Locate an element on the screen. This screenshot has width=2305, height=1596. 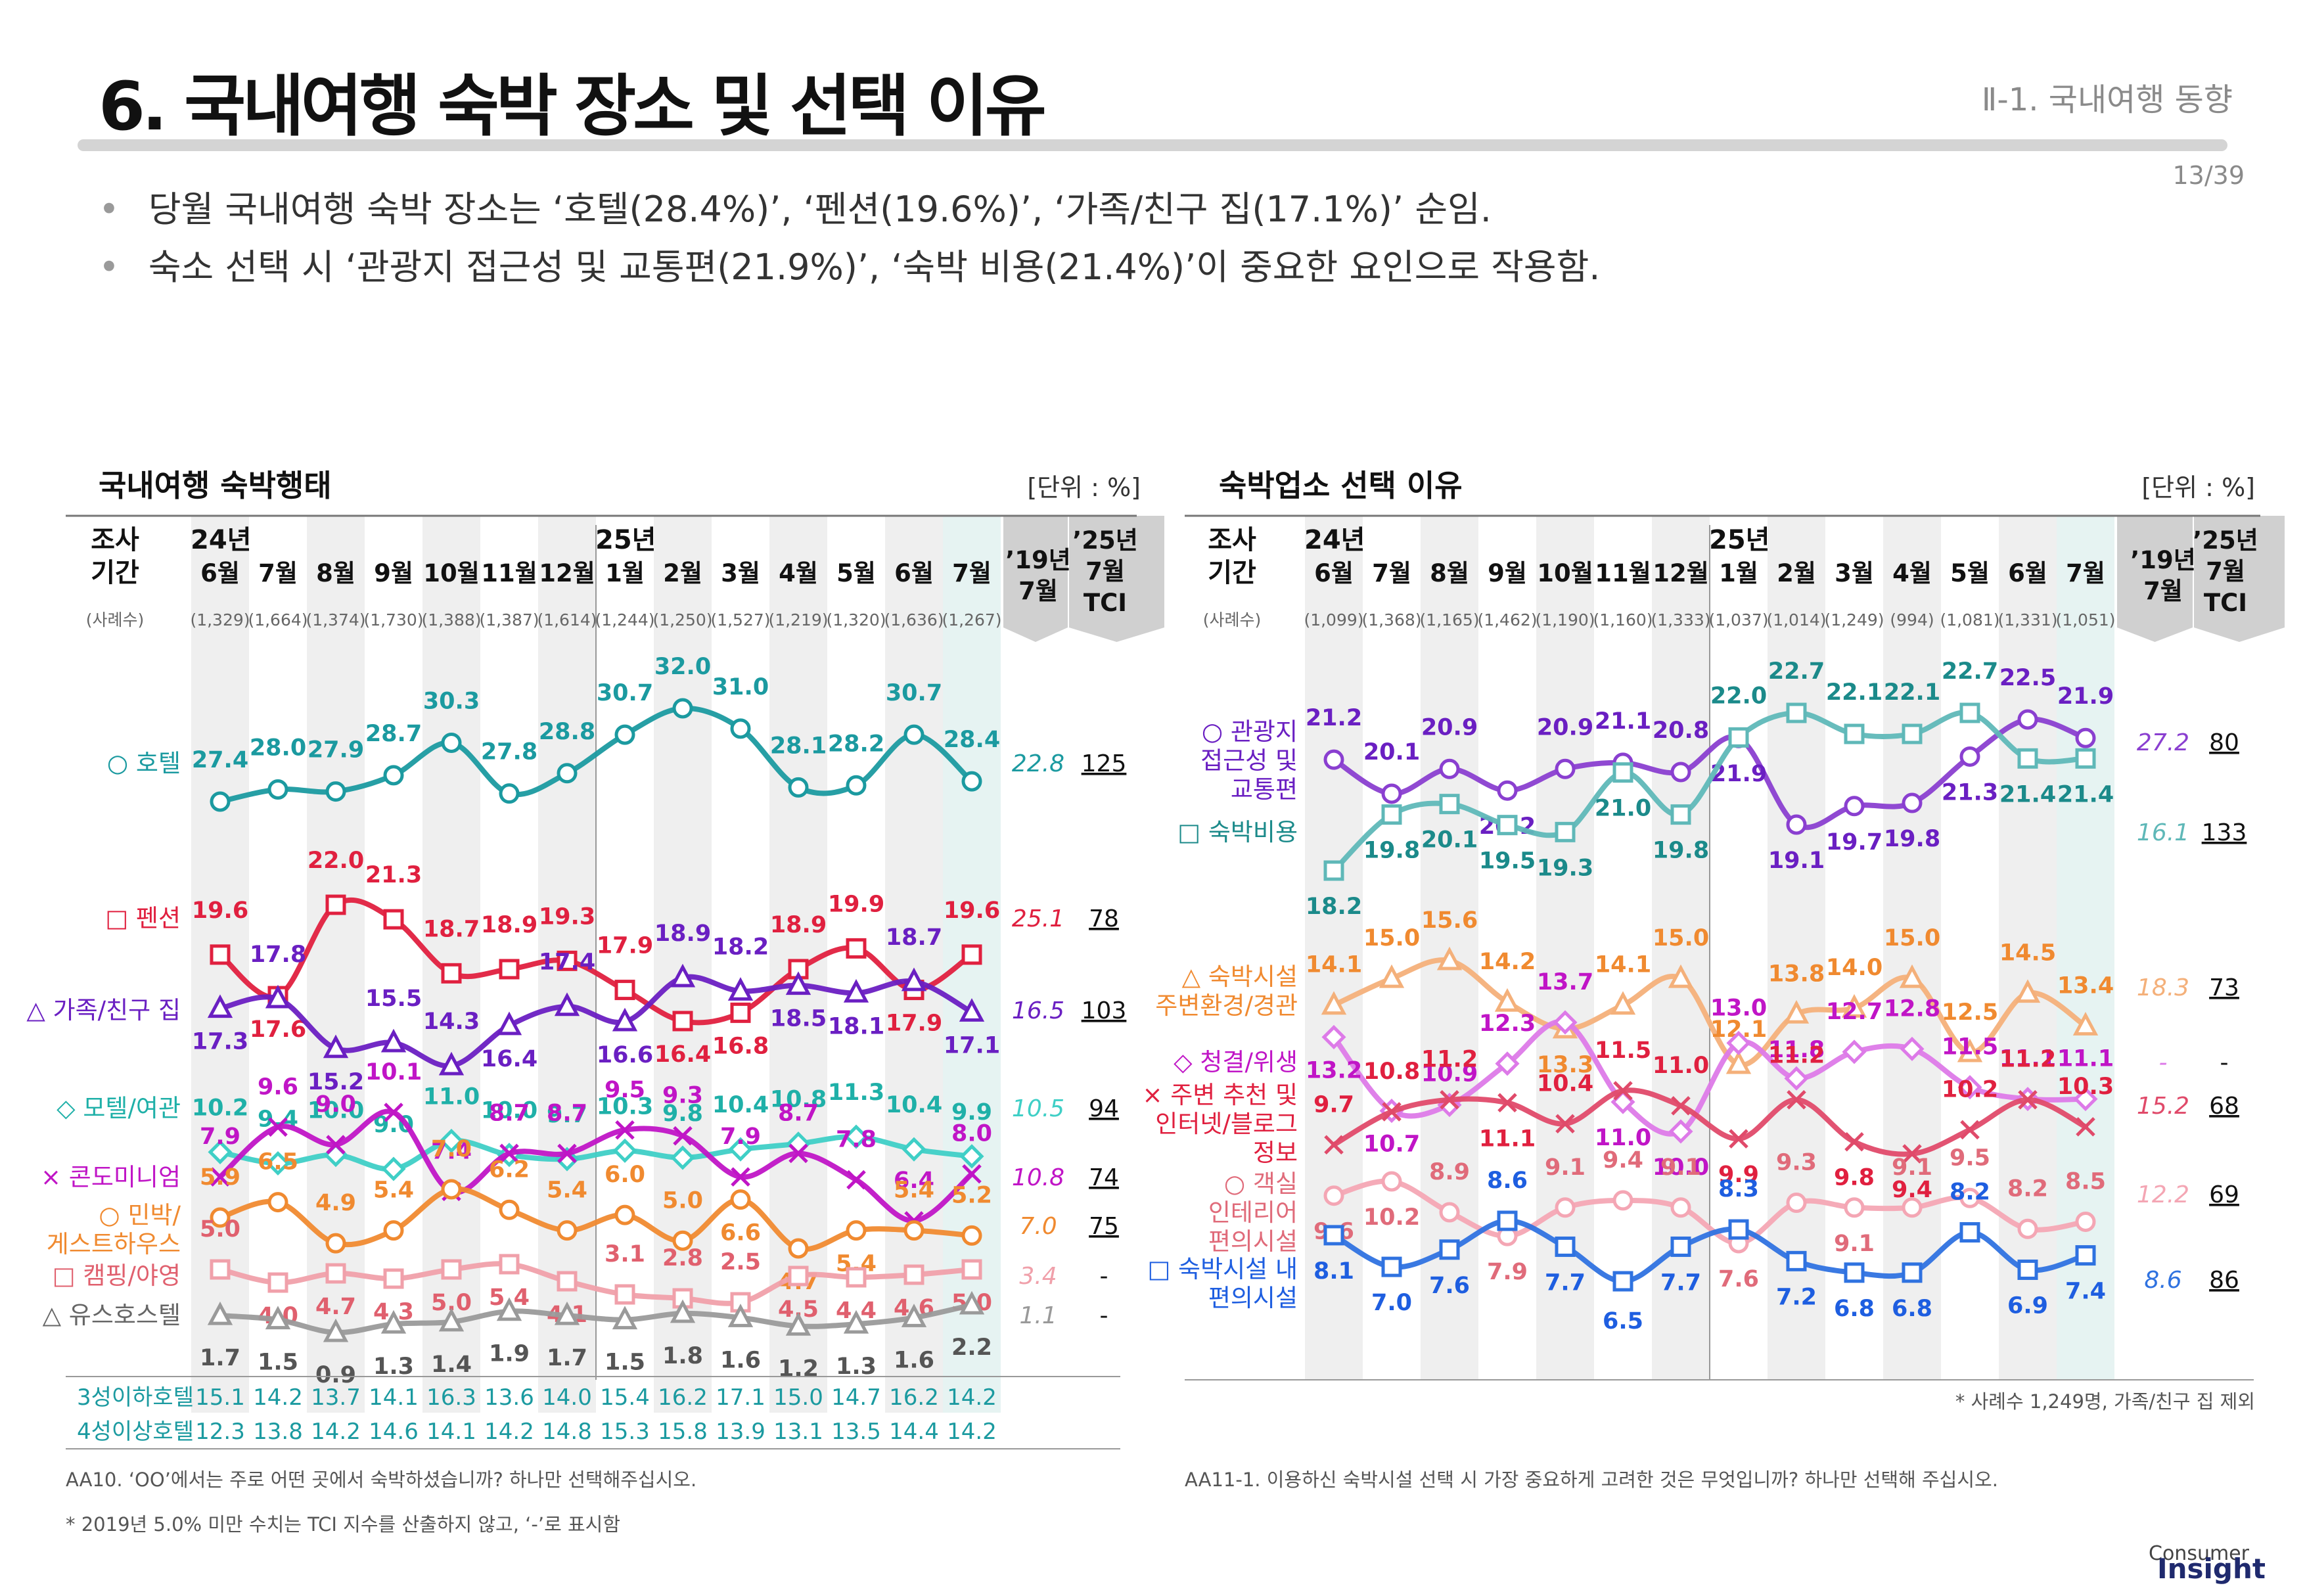
data-label: 0.9 is located at coordinates (335, 1375).